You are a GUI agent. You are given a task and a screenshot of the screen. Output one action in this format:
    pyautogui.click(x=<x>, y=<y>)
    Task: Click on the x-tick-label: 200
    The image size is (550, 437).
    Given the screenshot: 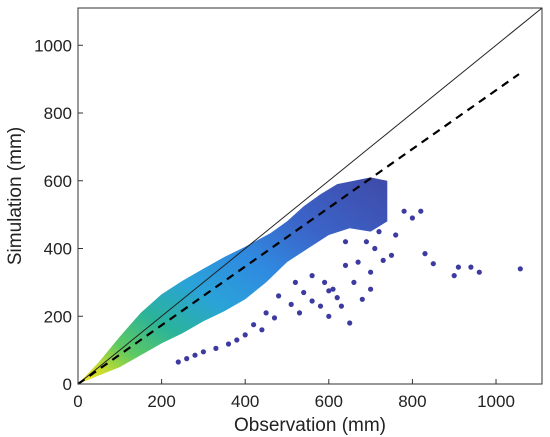 What is the action you would take?
    pyautogui.click(x=161, y=401)
    